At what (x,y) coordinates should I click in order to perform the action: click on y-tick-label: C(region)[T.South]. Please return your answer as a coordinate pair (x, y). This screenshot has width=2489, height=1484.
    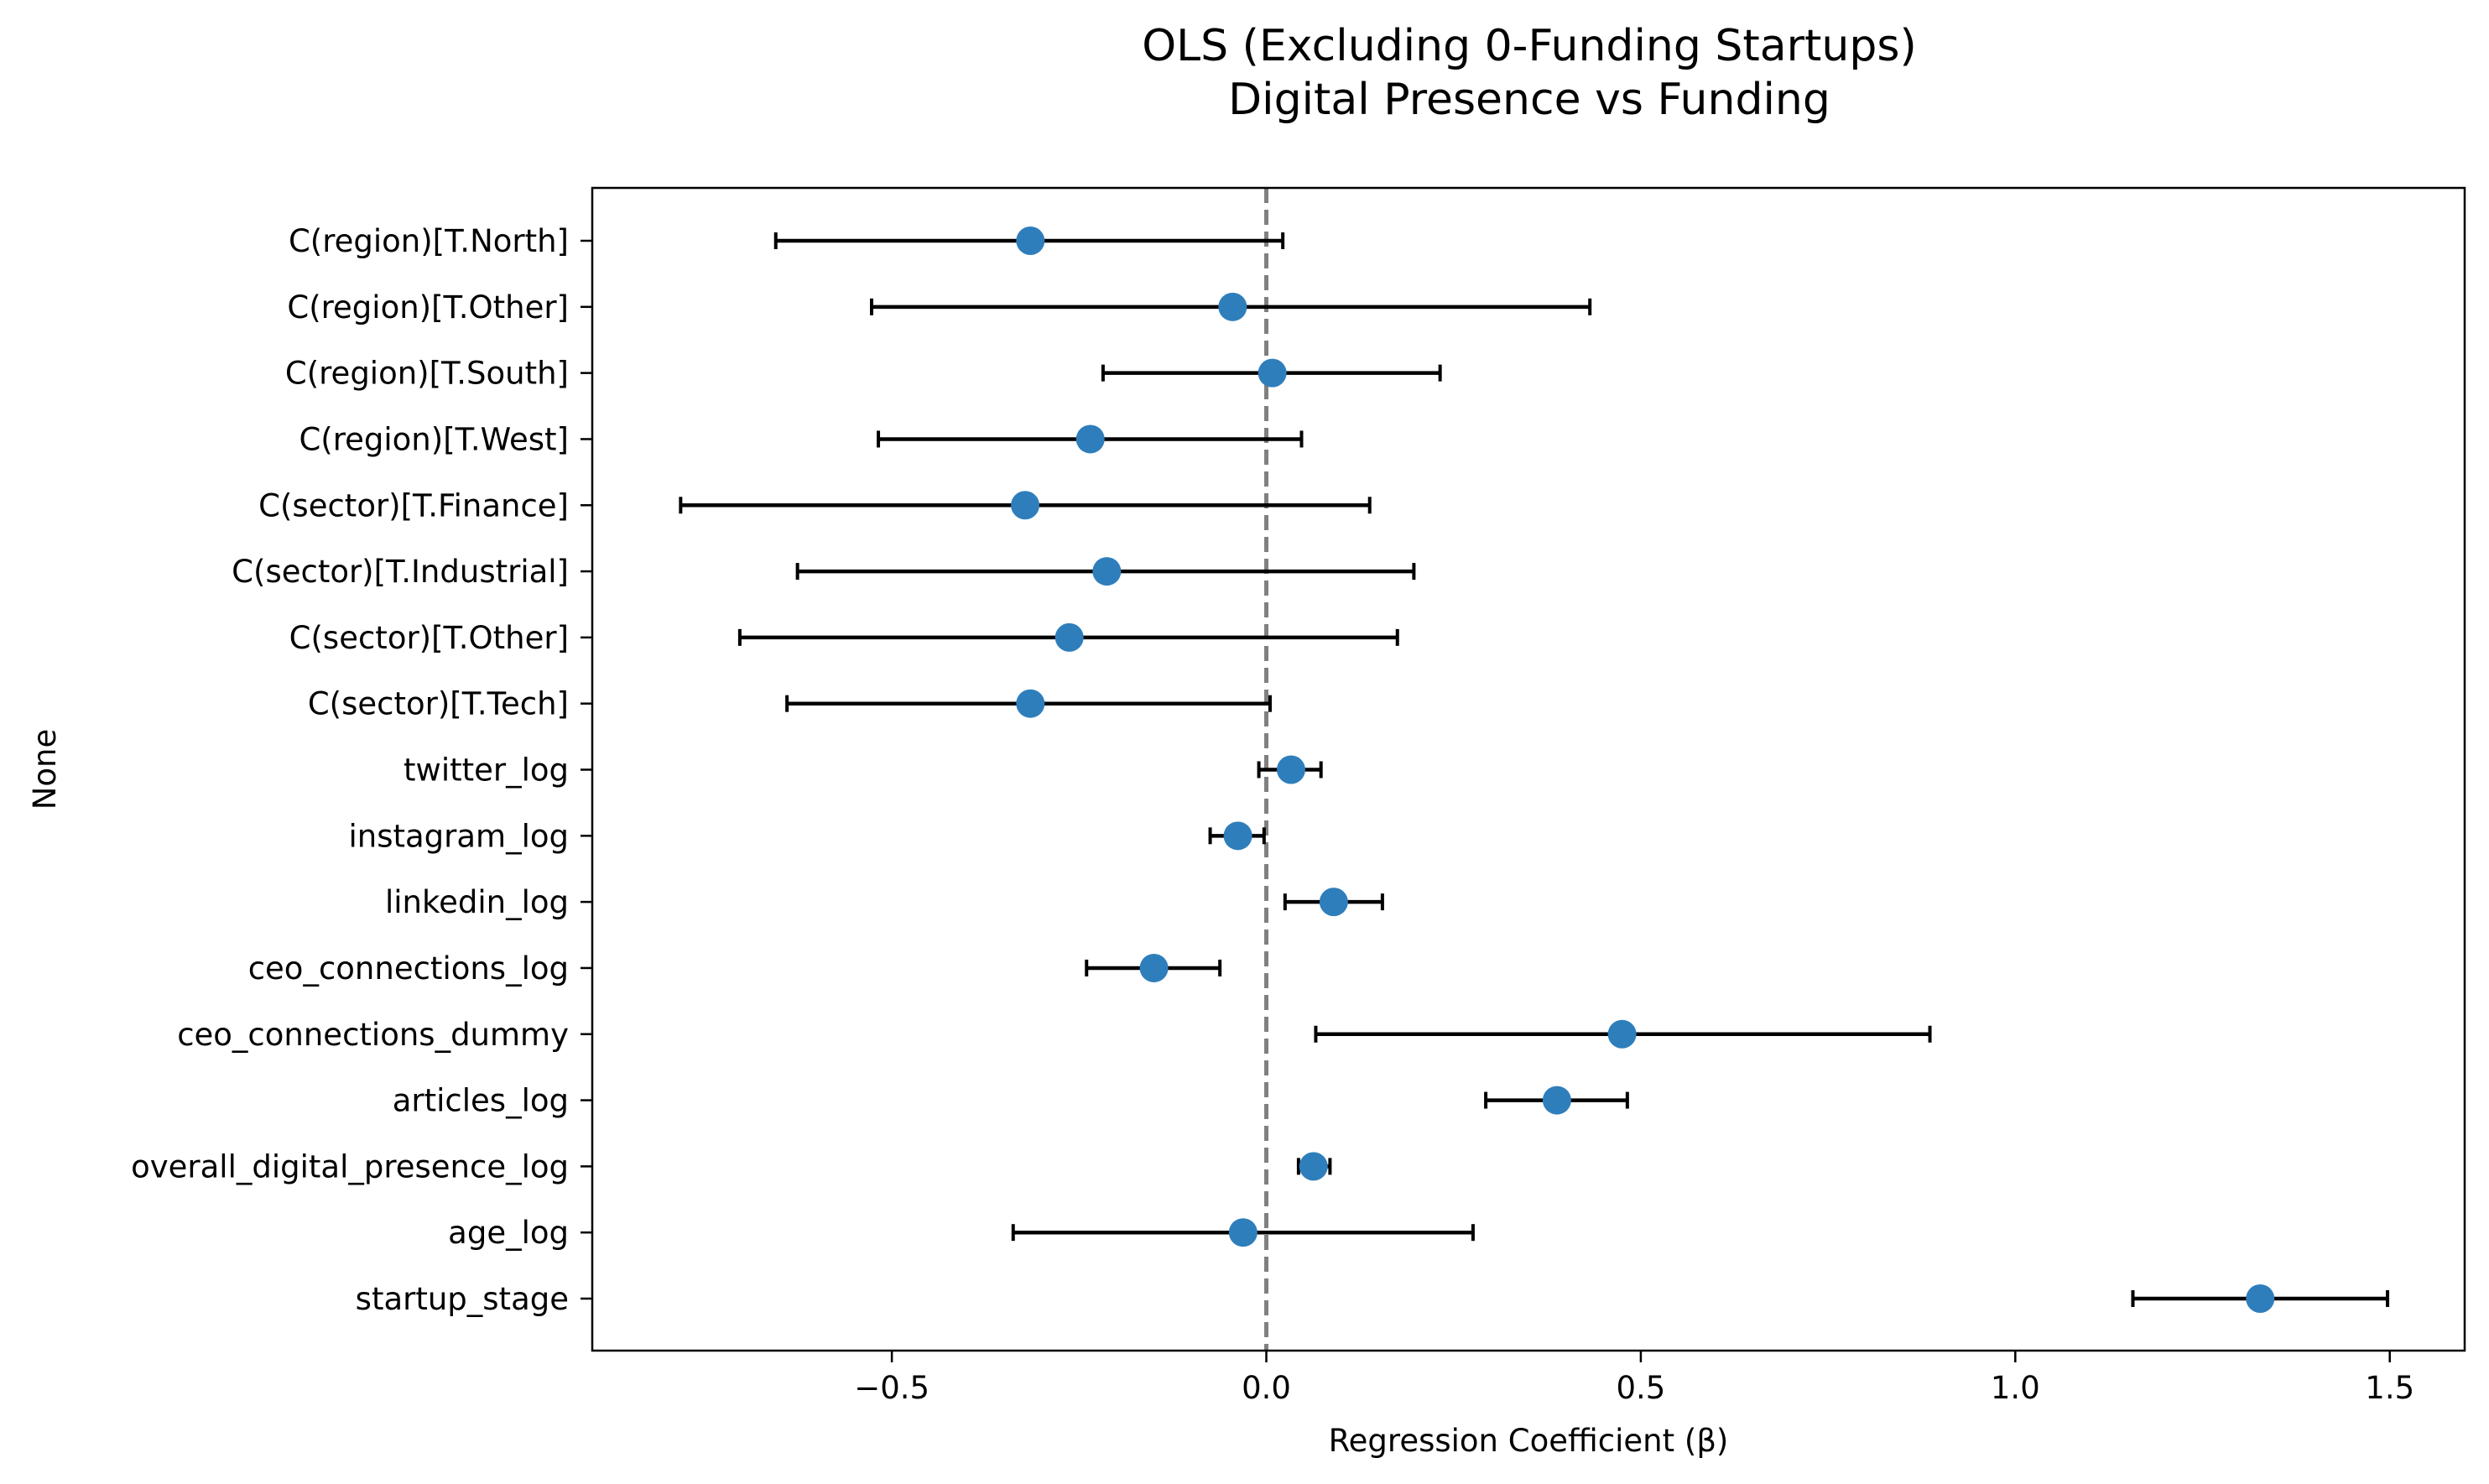
    Looking at the image, I should click on (427, 374).